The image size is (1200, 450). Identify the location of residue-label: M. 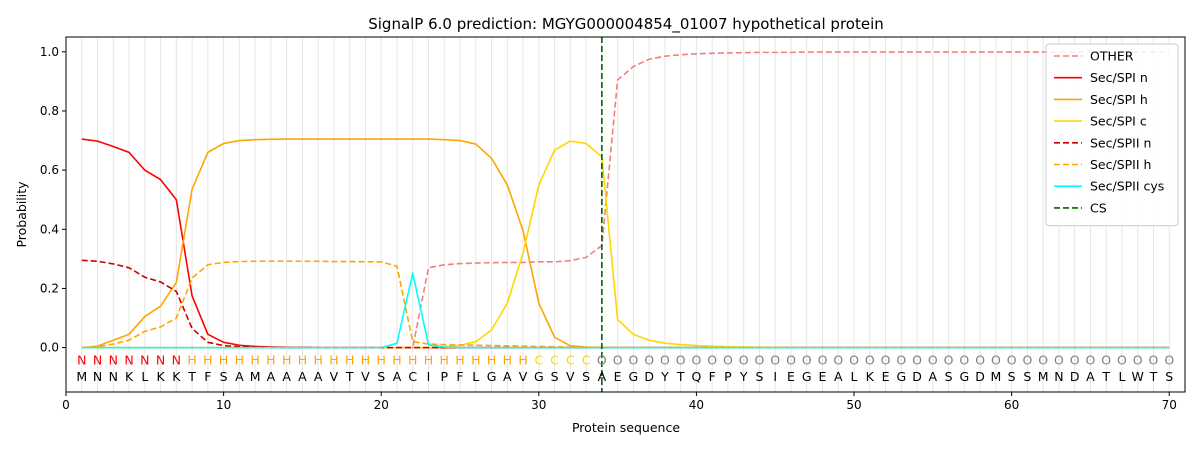
(1043, 376).